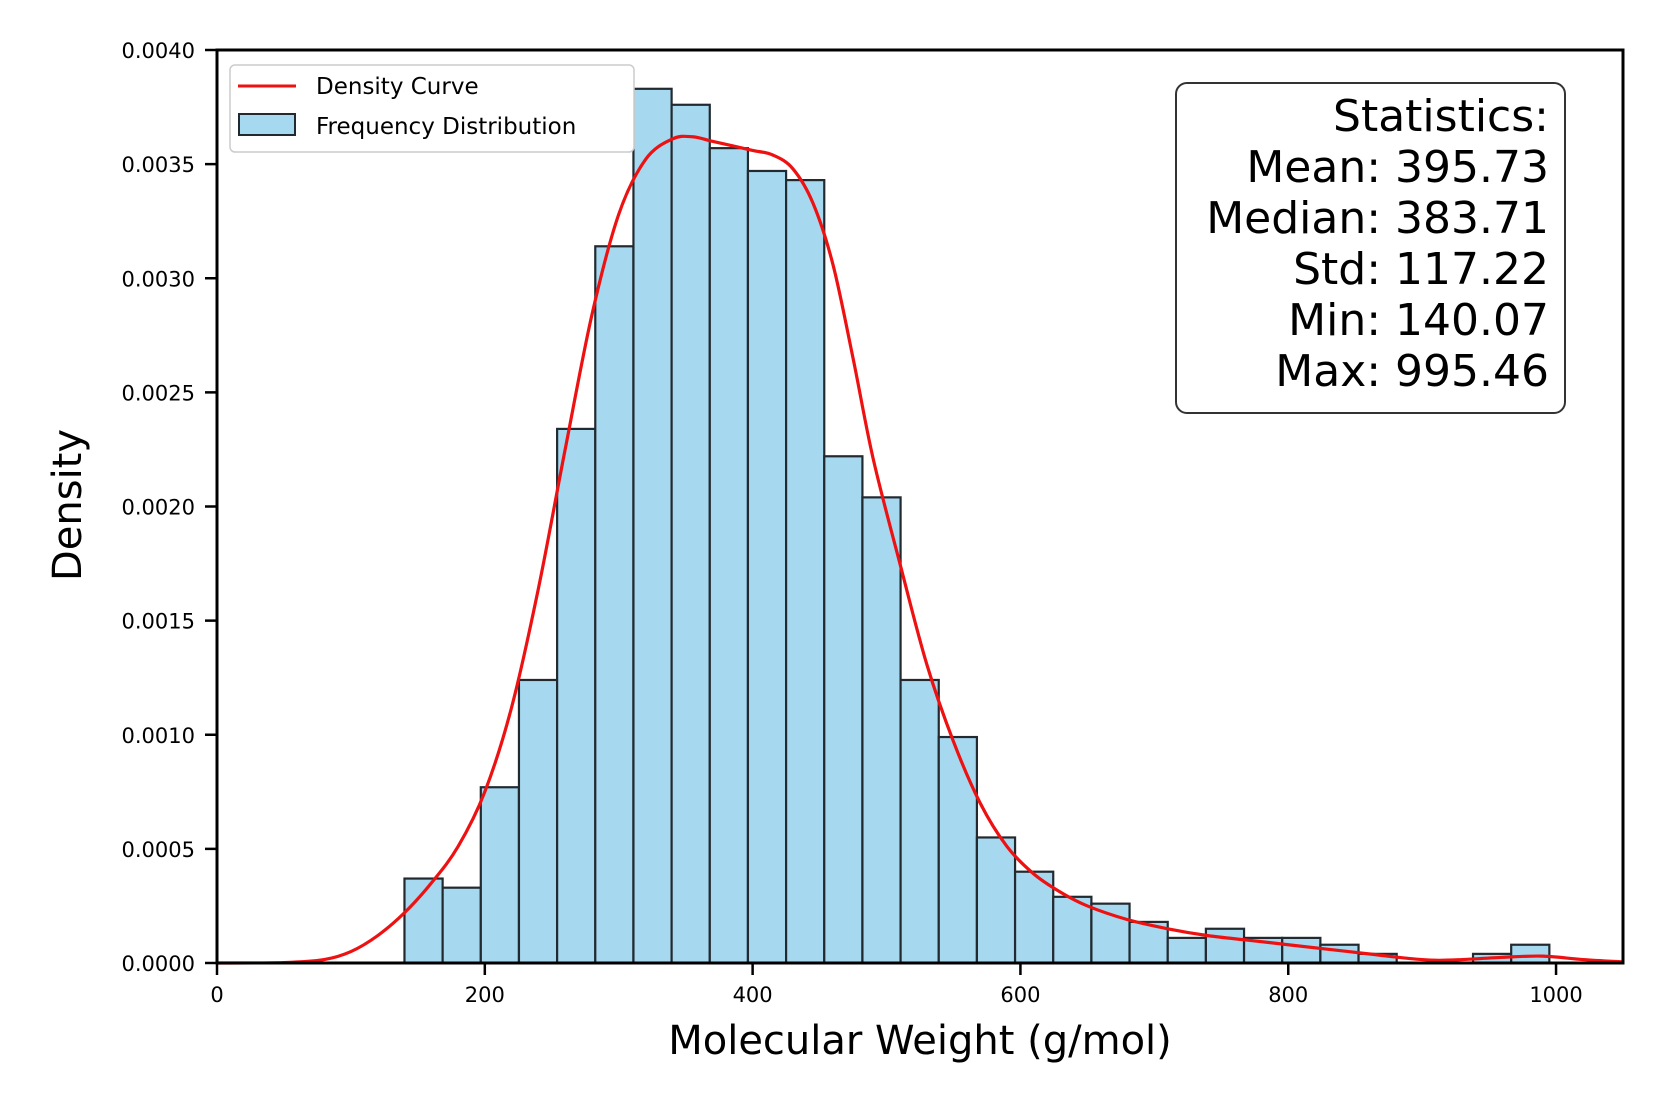  Describe the element at coordinates (446, 127) in the screenshot. I see `legend-frequency-label: Frequency Distribution` at that location.